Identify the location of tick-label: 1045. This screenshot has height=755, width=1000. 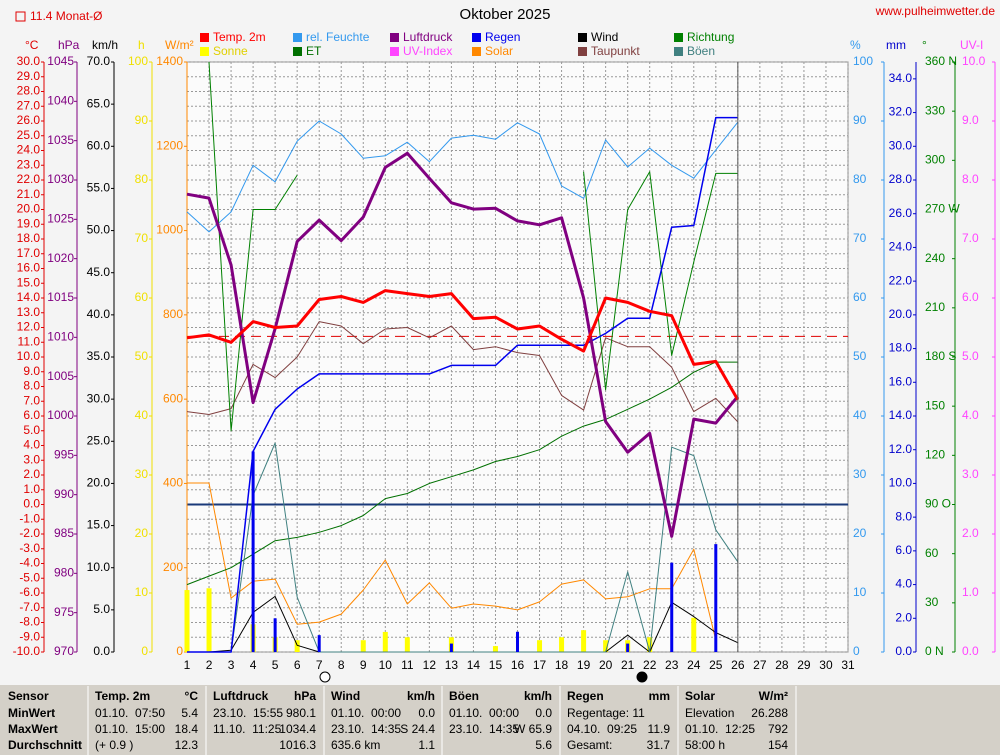
(60, 61).